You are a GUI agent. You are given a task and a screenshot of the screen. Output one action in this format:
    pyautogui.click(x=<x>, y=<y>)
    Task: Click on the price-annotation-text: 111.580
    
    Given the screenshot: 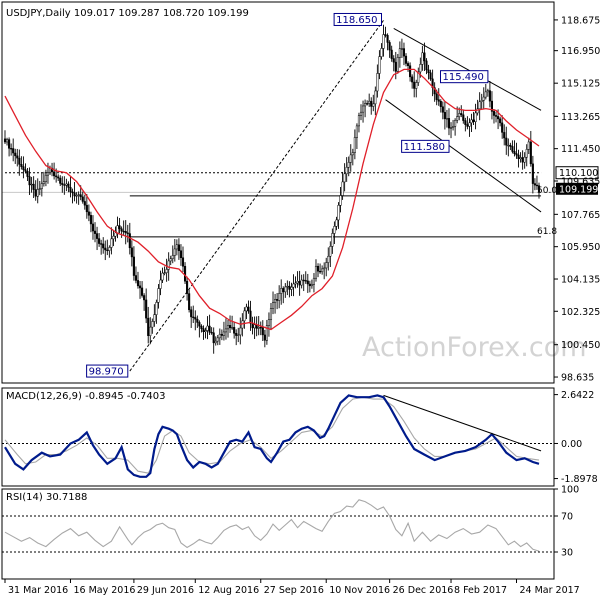 What is the action you would take?
    pyautogui.click(x=424, y=147)
    